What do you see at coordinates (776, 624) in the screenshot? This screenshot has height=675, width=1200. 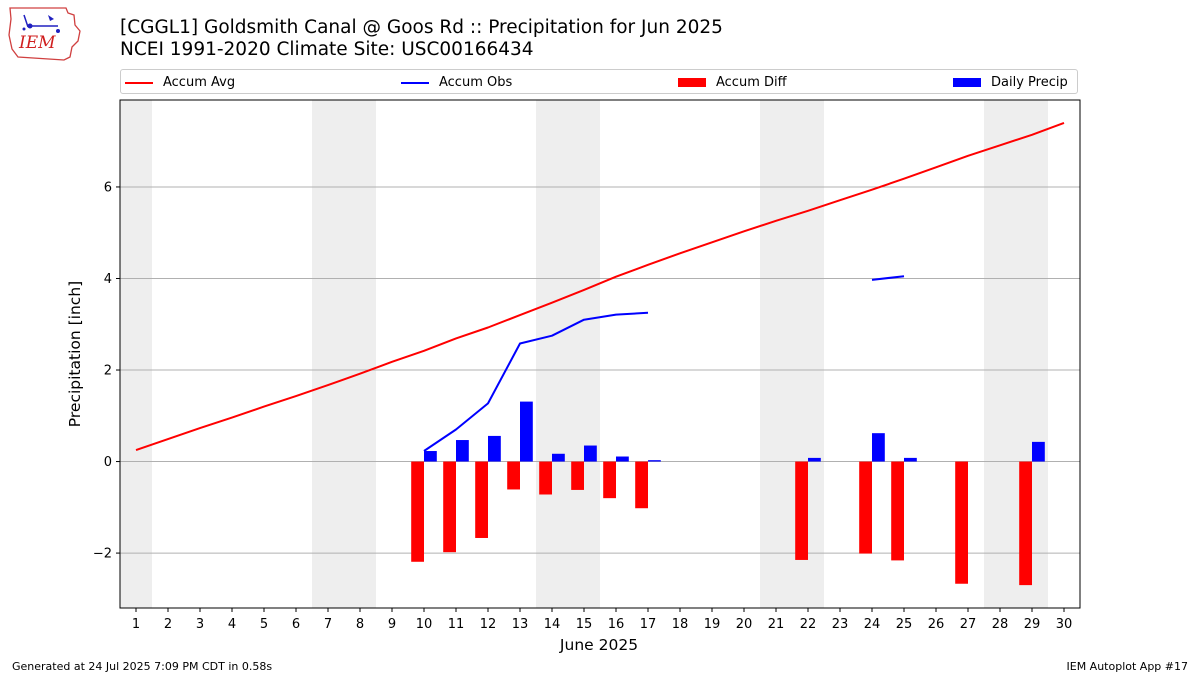 I see `x-tick-label: 21` at bounding box center [776, 624].